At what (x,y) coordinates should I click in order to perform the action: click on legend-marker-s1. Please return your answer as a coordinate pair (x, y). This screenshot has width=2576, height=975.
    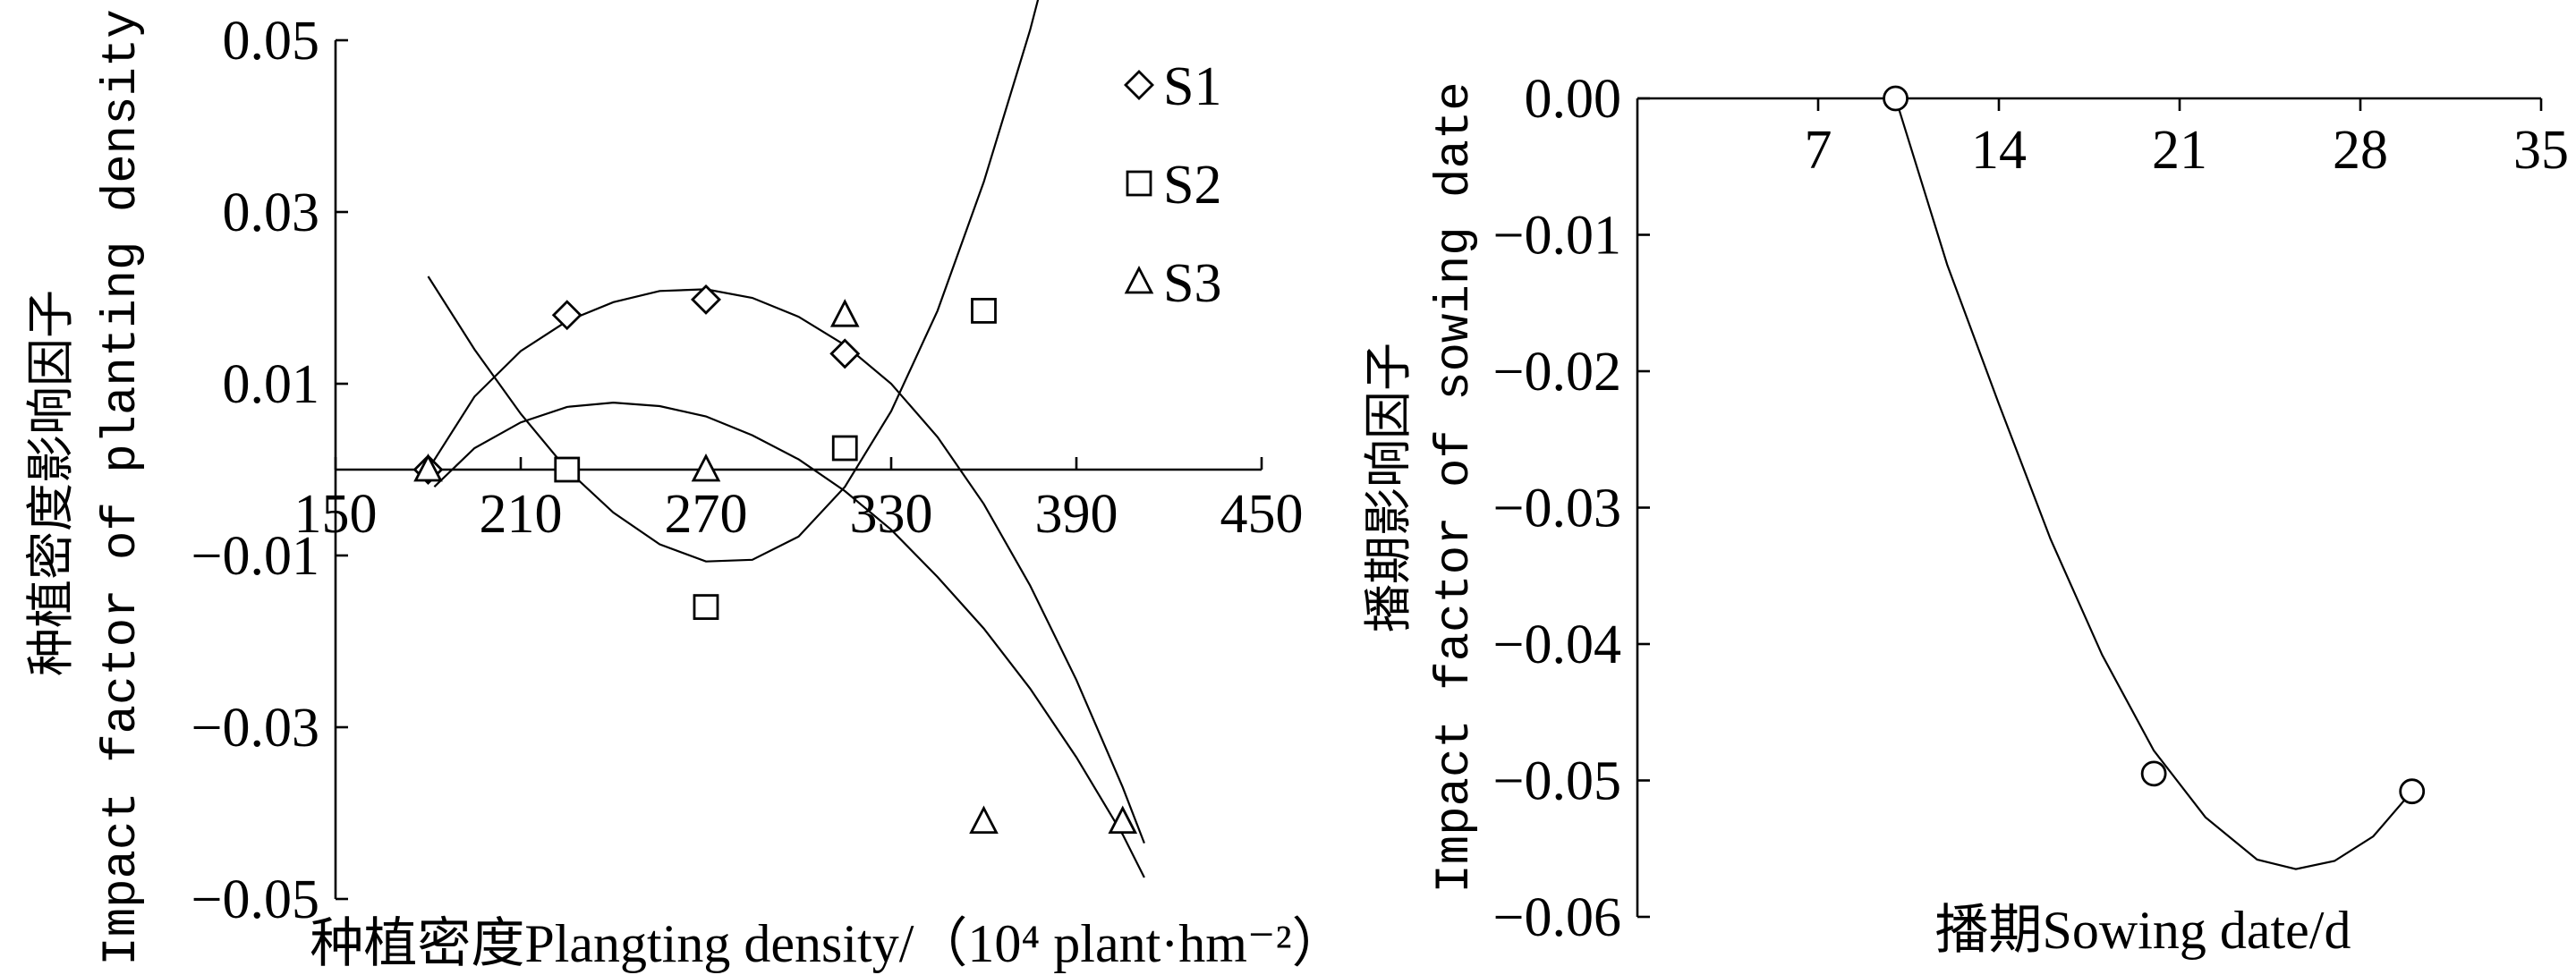
    Looking at the image, I should click on (1139, 85).